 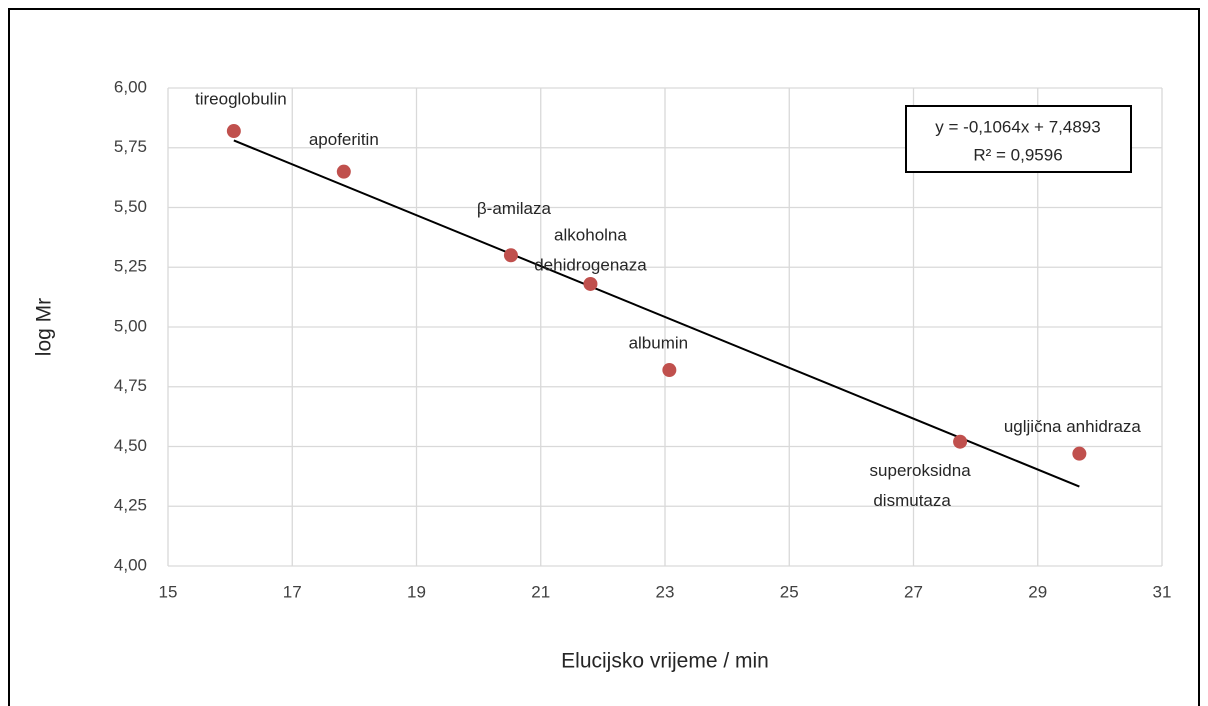 I want to click on x-axis-title: Elucijsko vrijeme / min, so click(x=665, y=661).